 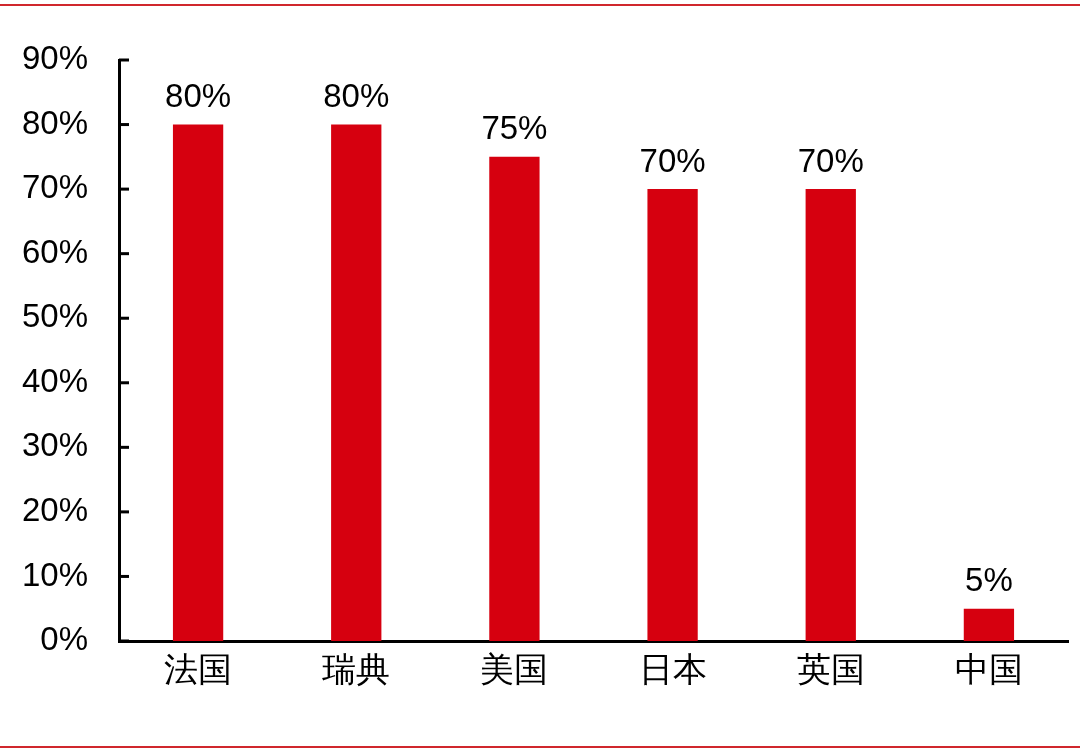 I want to click on x-tick-label: 瑞典, so click(x=356, y=670).